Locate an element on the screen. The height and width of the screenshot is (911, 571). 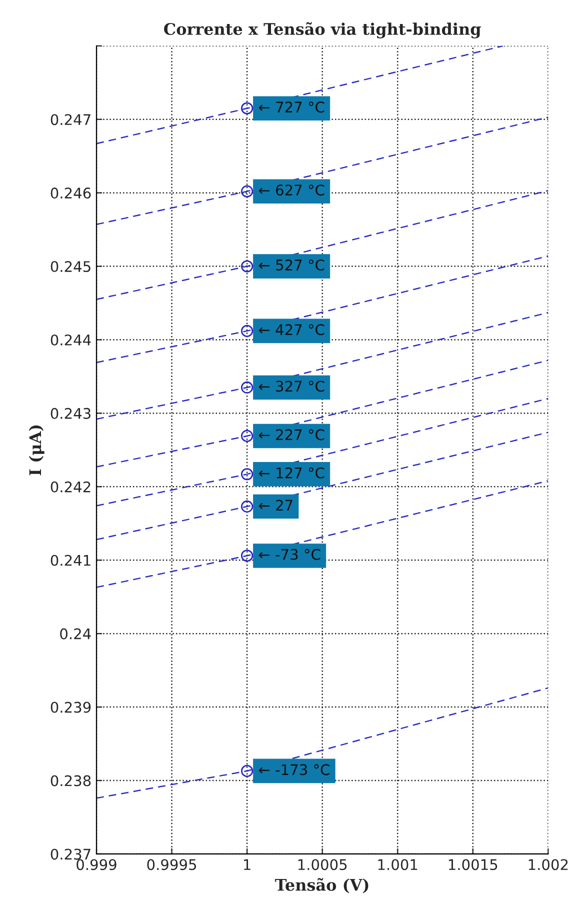
annotation: ← 327 °C is located at coordinates (291, 386).